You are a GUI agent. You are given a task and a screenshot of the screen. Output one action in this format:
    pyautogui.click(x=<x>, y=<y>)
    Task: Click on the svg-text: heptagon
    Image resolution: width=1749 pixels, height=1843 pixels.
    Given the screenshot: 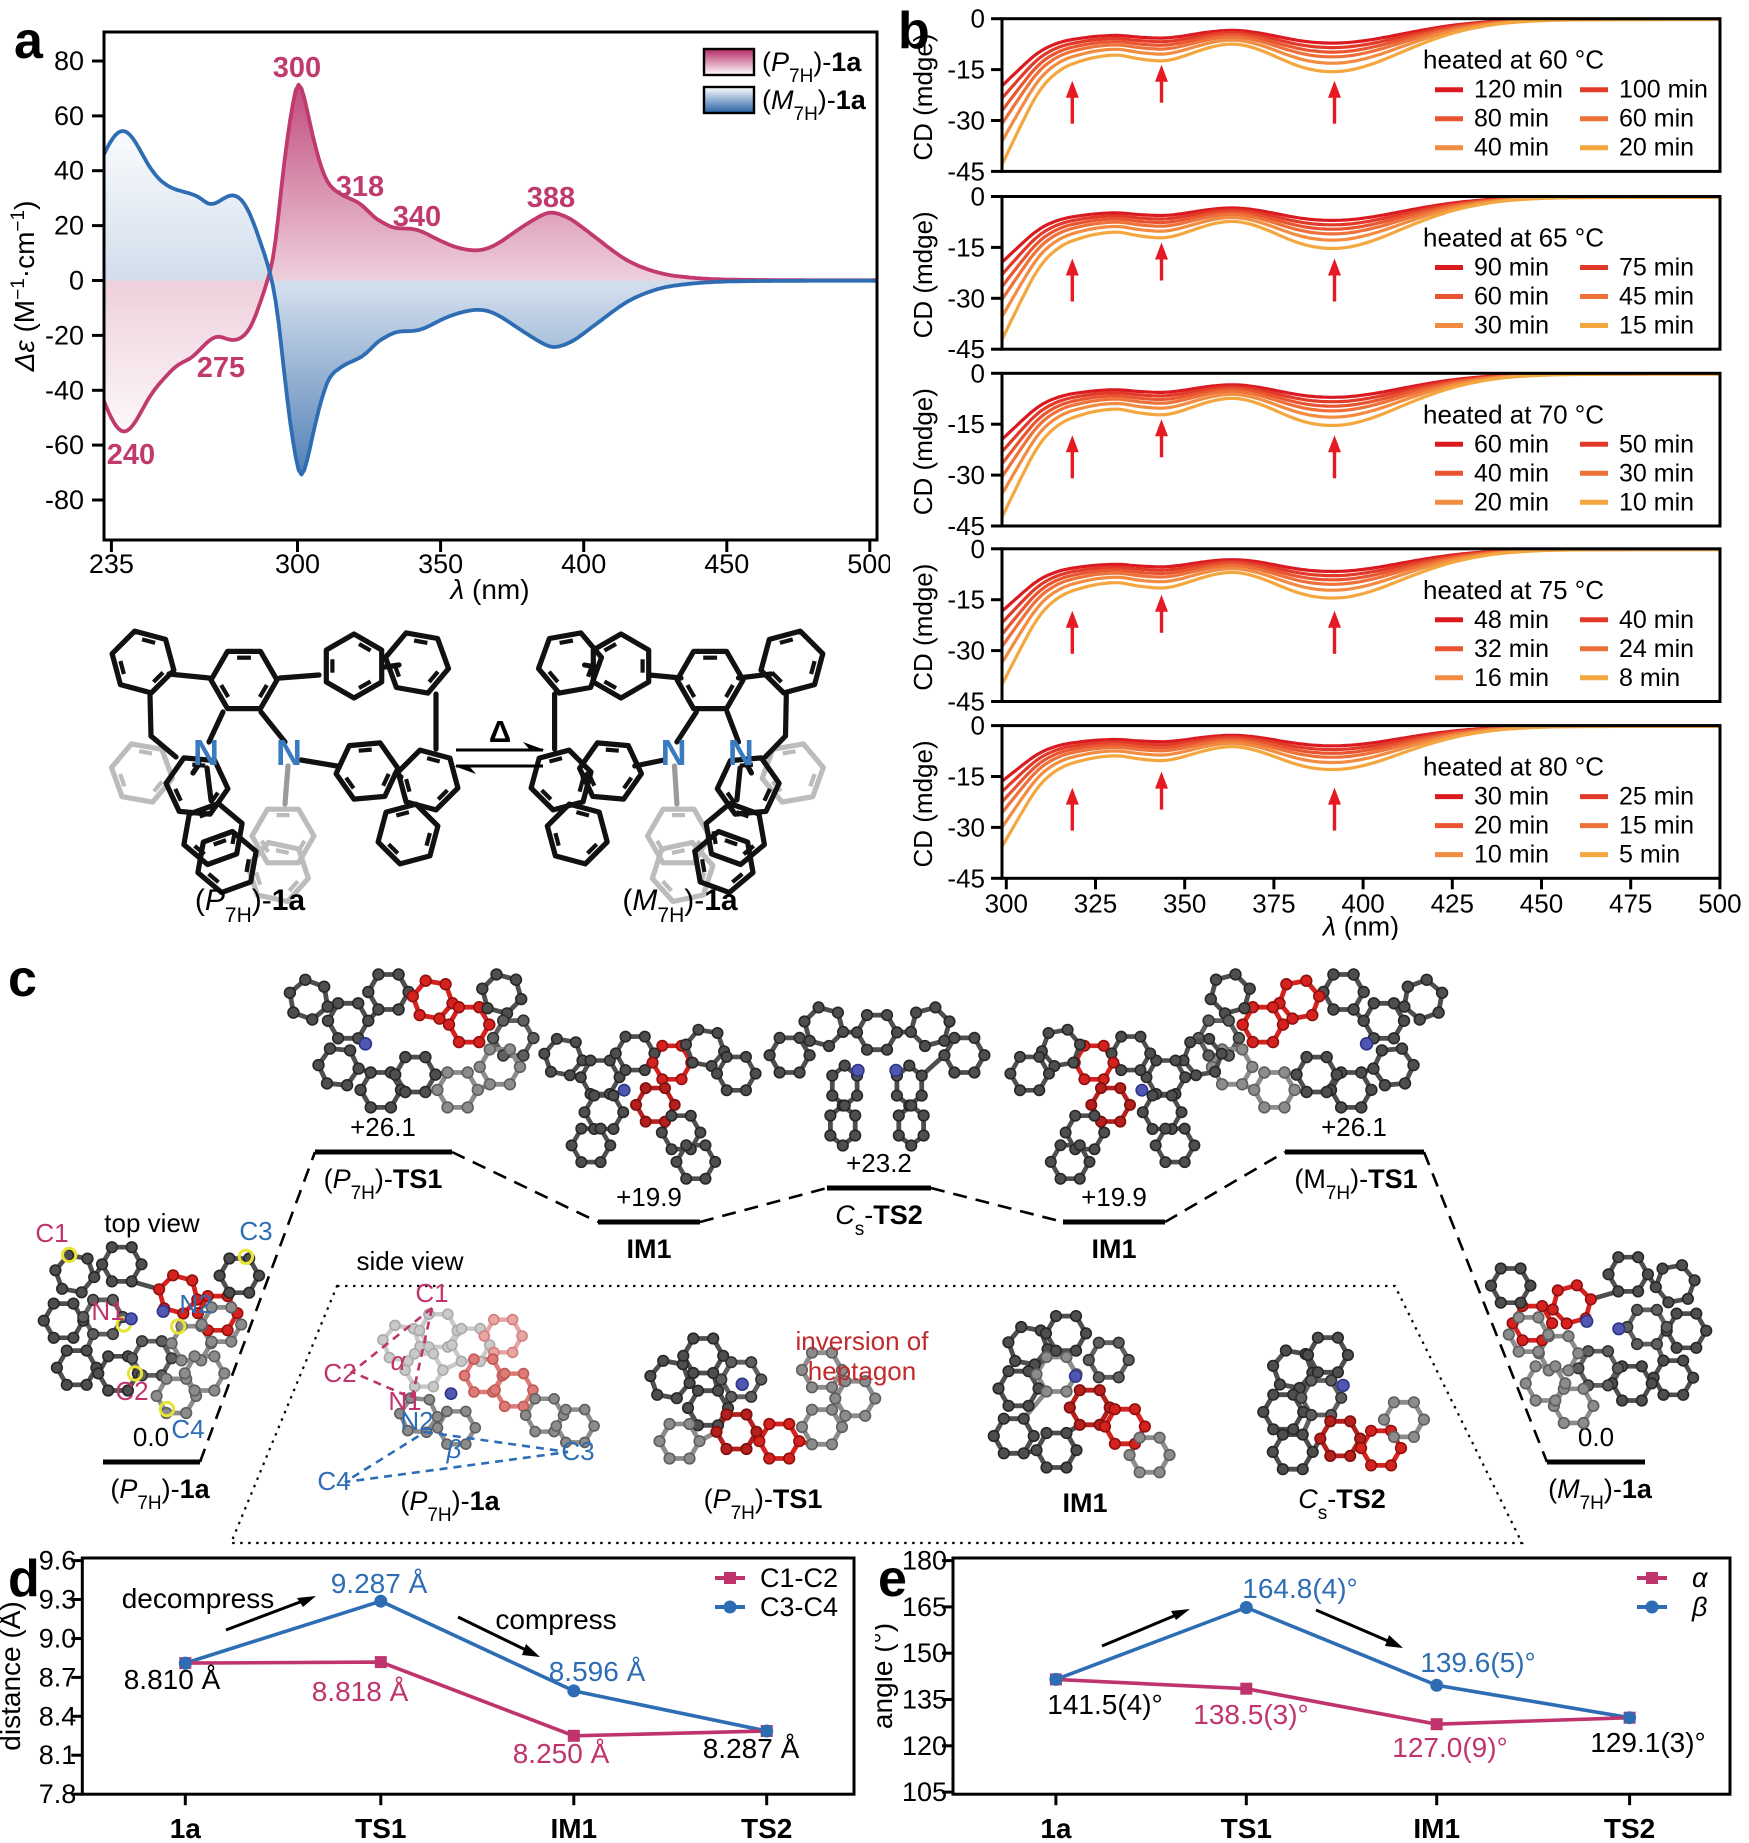 What is the action you would take?
    pyautogui.click(x=862, y=1371)
    